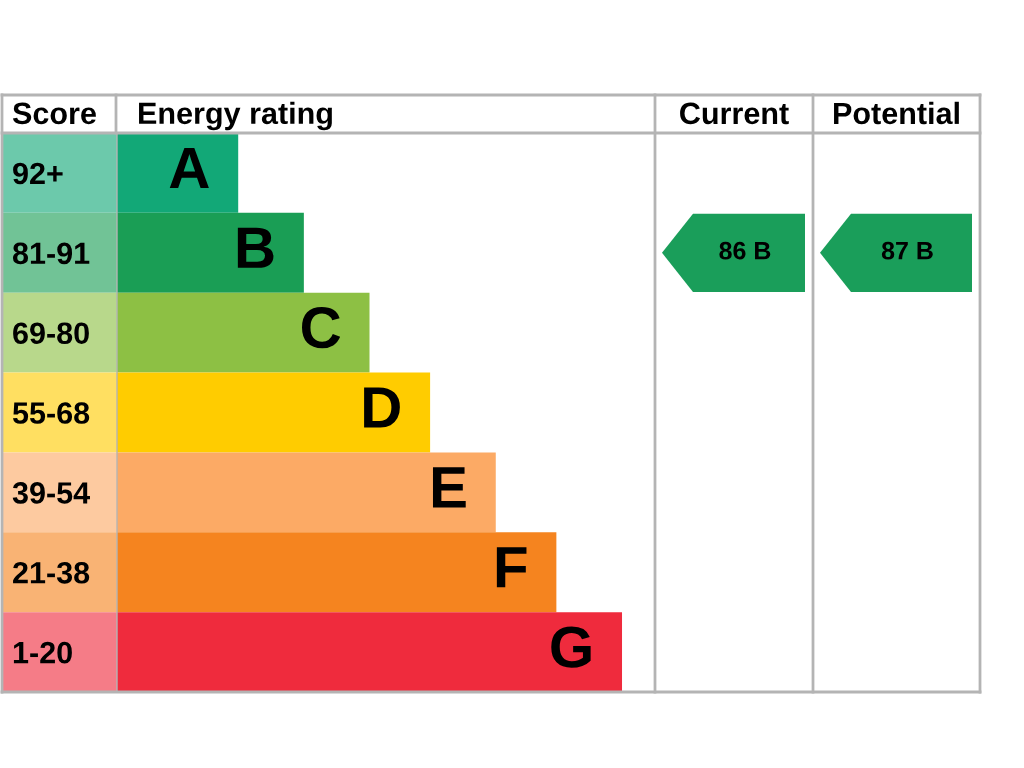 The height and width of the screenshot is (768, 1024). What do you see at coordinates (189, 168) in the screenshot?
I see `annotation: A` at bounding box center [189, 168].